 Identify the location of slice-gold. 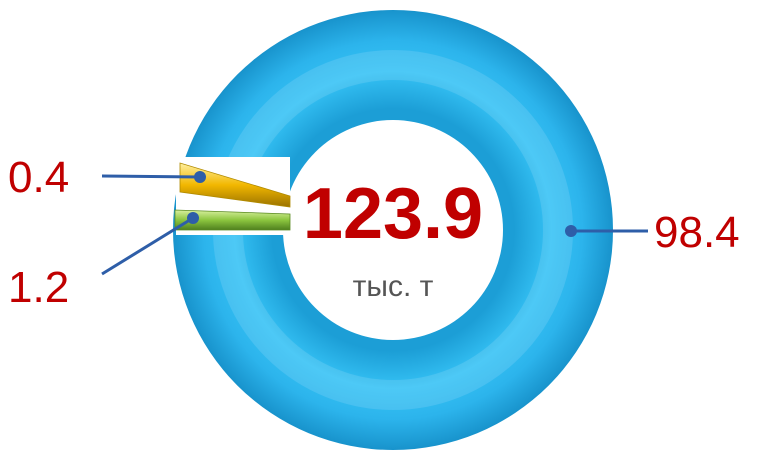
(235, 185).